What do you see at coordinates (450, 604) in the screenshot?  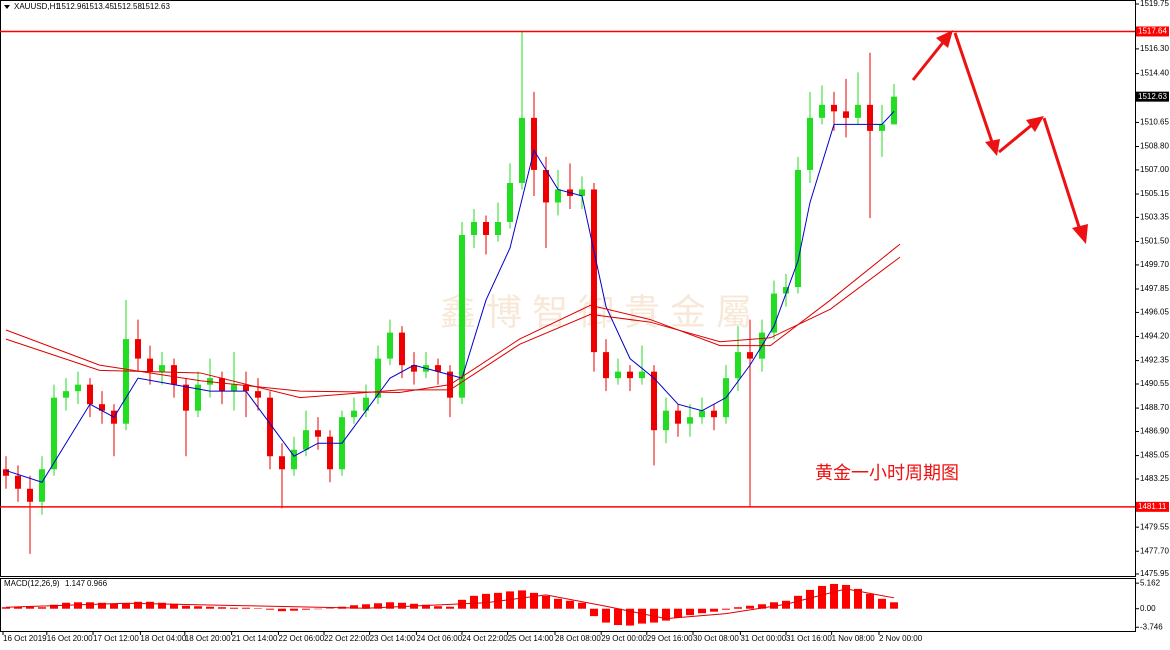 I see `signal-line` at bounding box center [450, 604].